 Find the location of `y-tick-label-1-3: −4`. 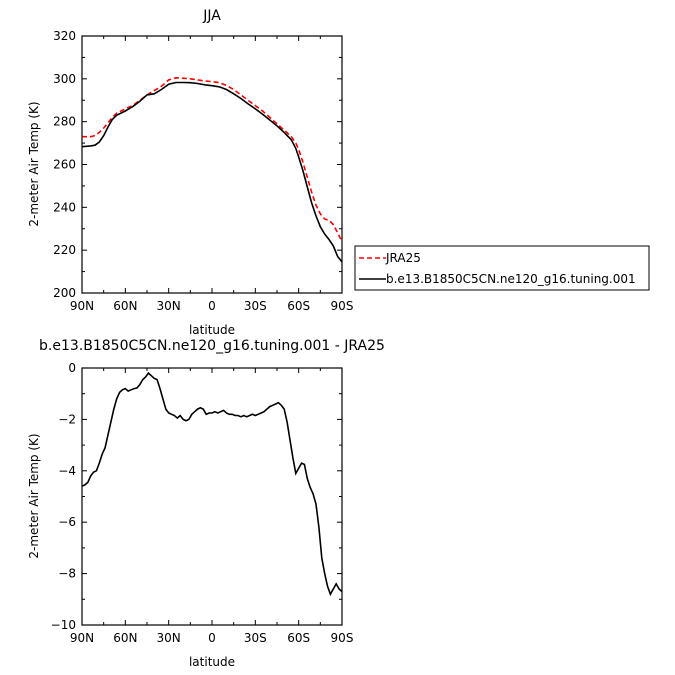

y-tick-label-1-3: −4 is located at coordinates (67, 471).